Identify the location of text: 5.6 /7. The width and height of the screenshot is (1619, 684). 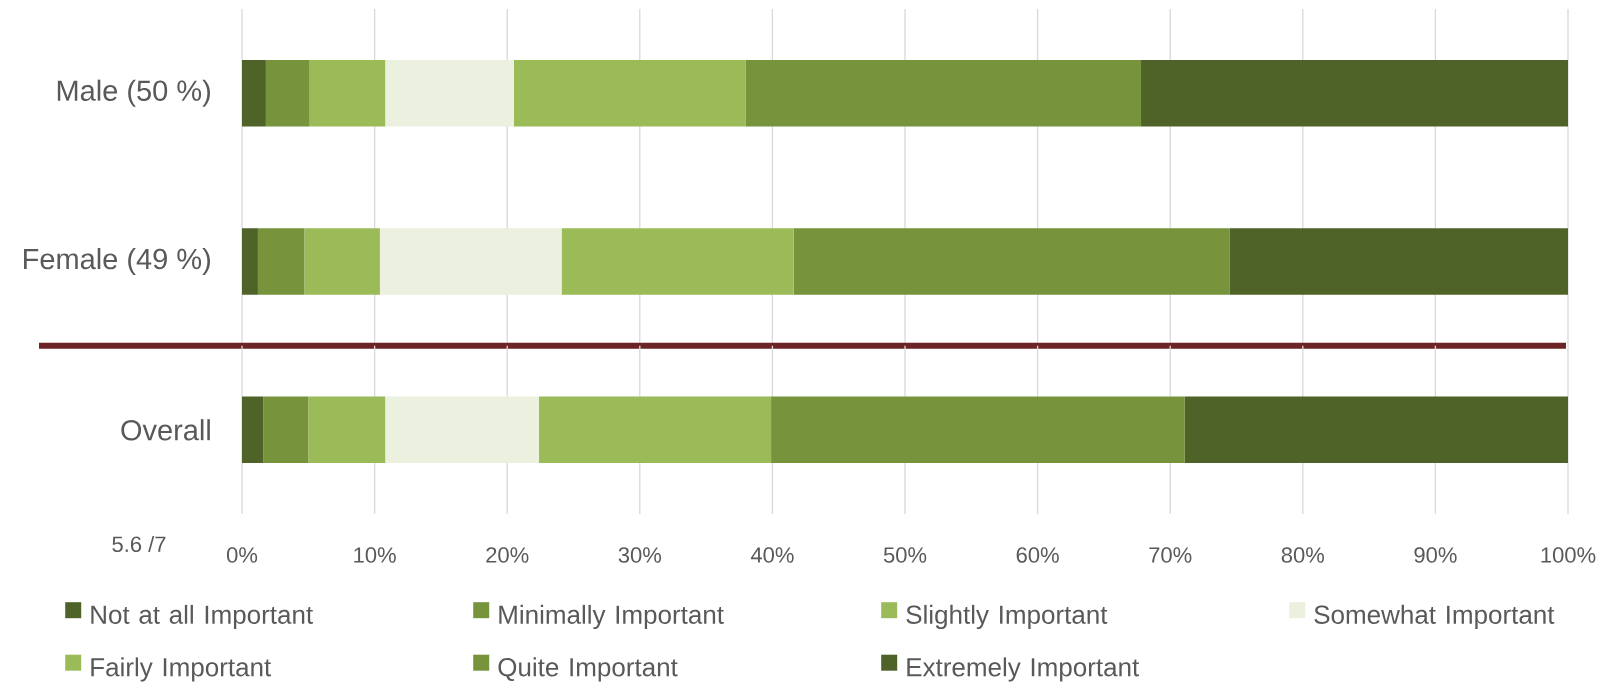
(139, 544).